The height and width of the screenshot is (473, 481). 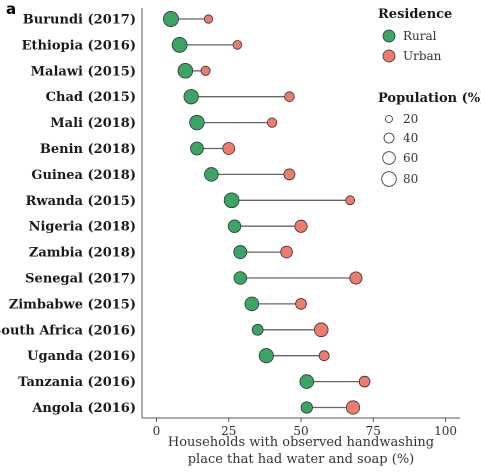 I want to click on x-tick-label: 75, so click(x=373, y=431).